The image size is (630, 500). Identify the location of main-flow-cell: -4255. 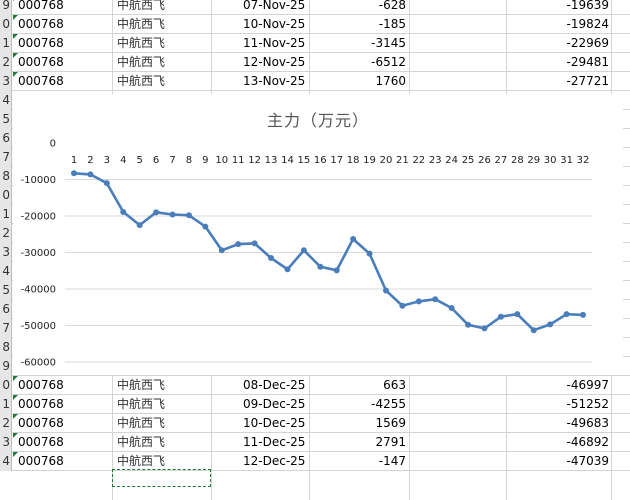
(388, 404).